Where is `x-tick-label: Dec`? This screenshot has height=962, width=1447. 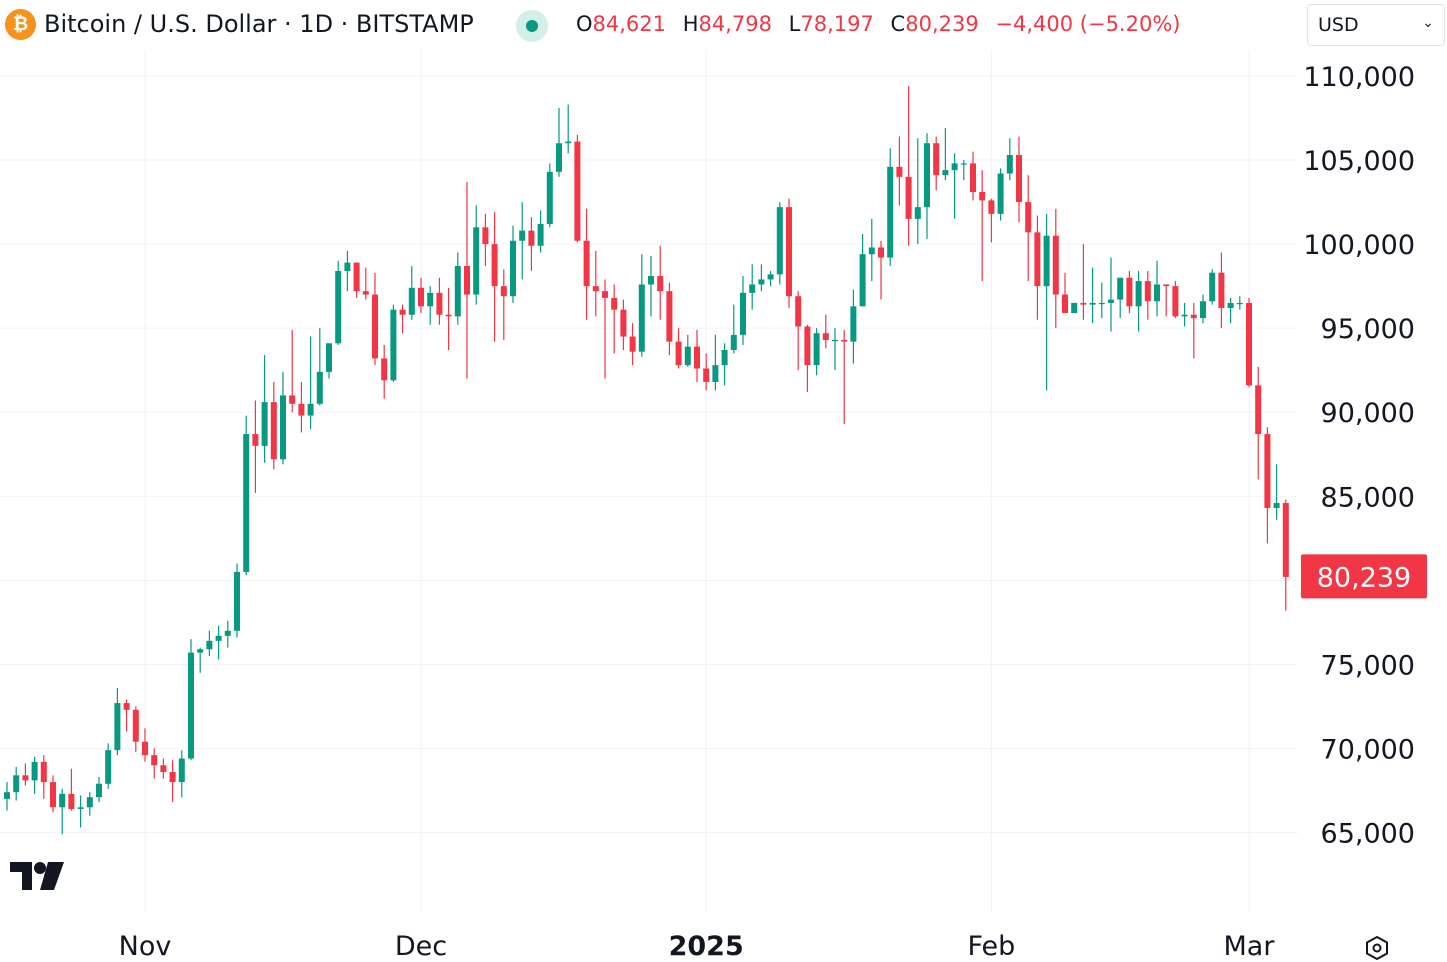 x-tick-label: Dec is located at coordinates (421, 946).